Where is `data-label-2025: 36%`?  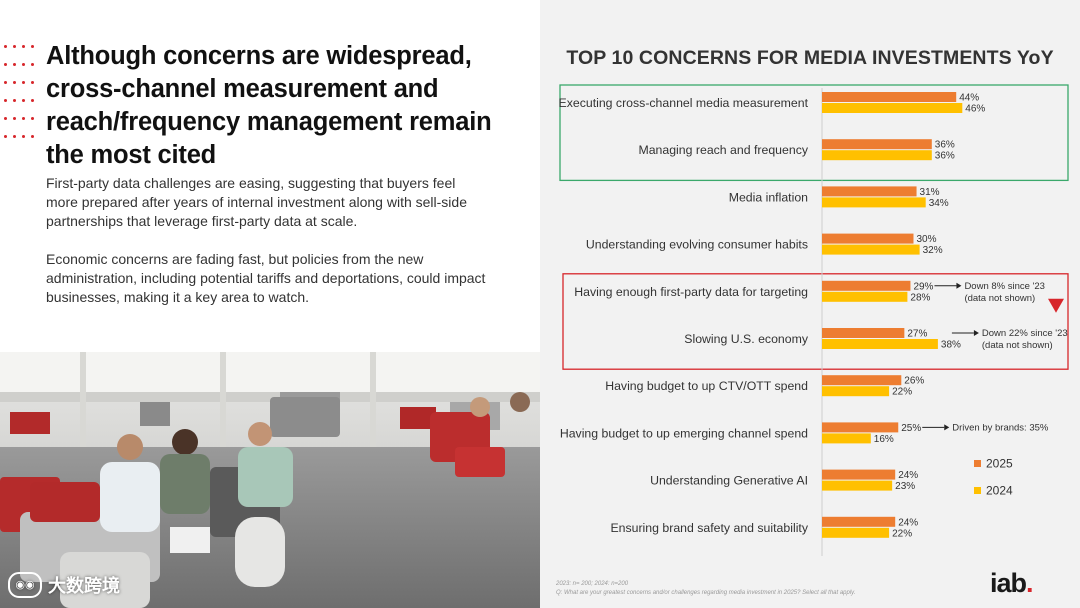
data-label-2025: 36% is located at coordinates (945, 145).